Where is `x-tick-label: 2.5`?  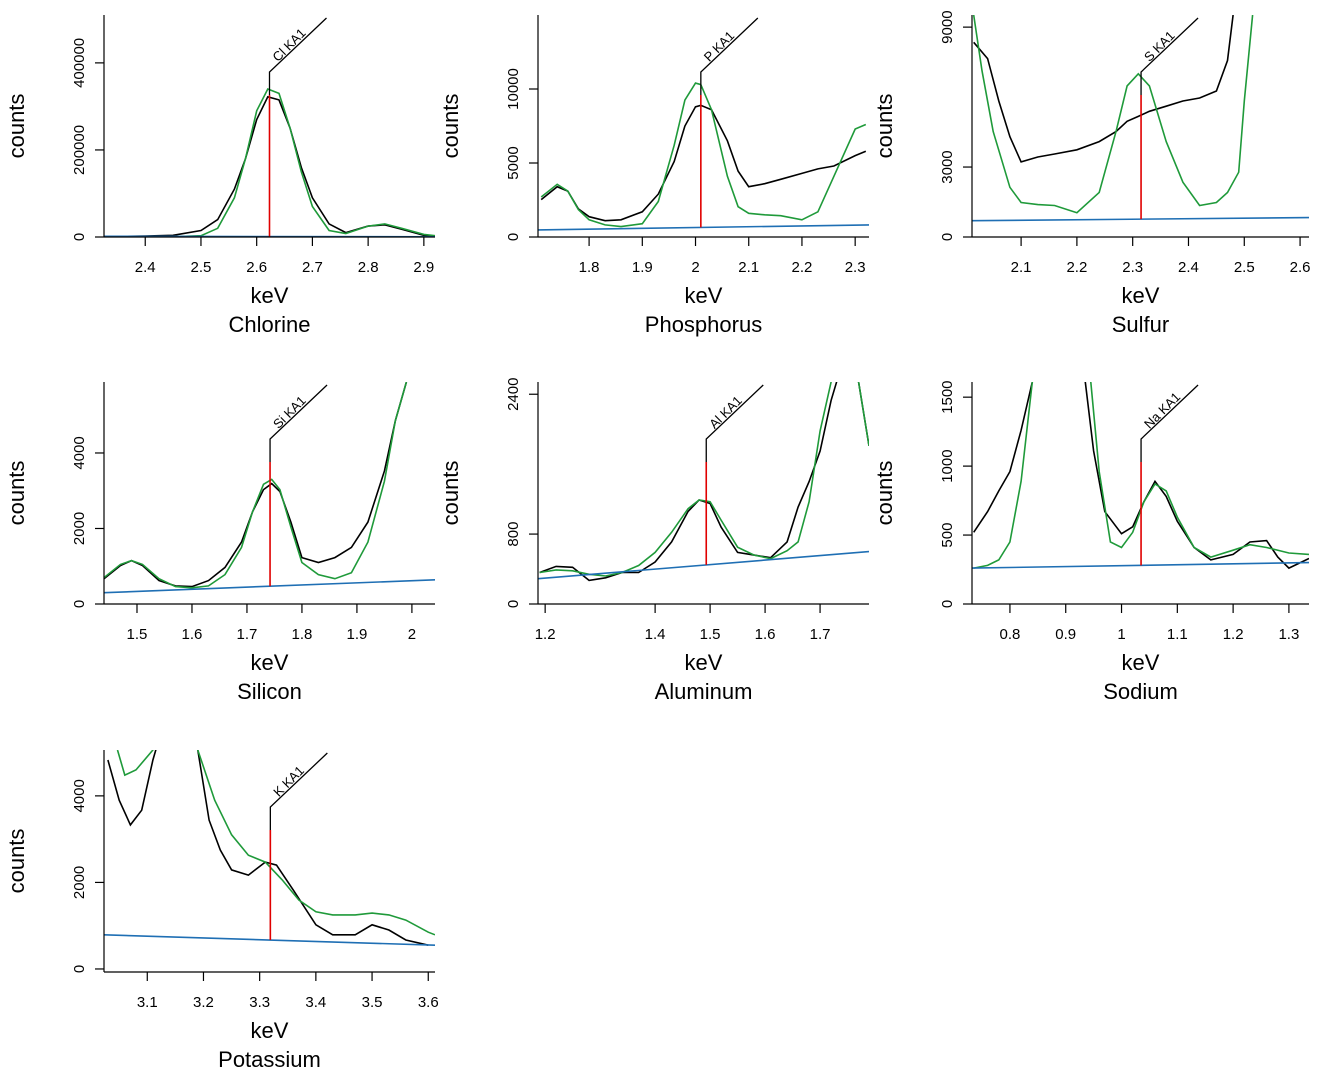
x-tick-label: 2.5 is located at coordinates (1244, 267).